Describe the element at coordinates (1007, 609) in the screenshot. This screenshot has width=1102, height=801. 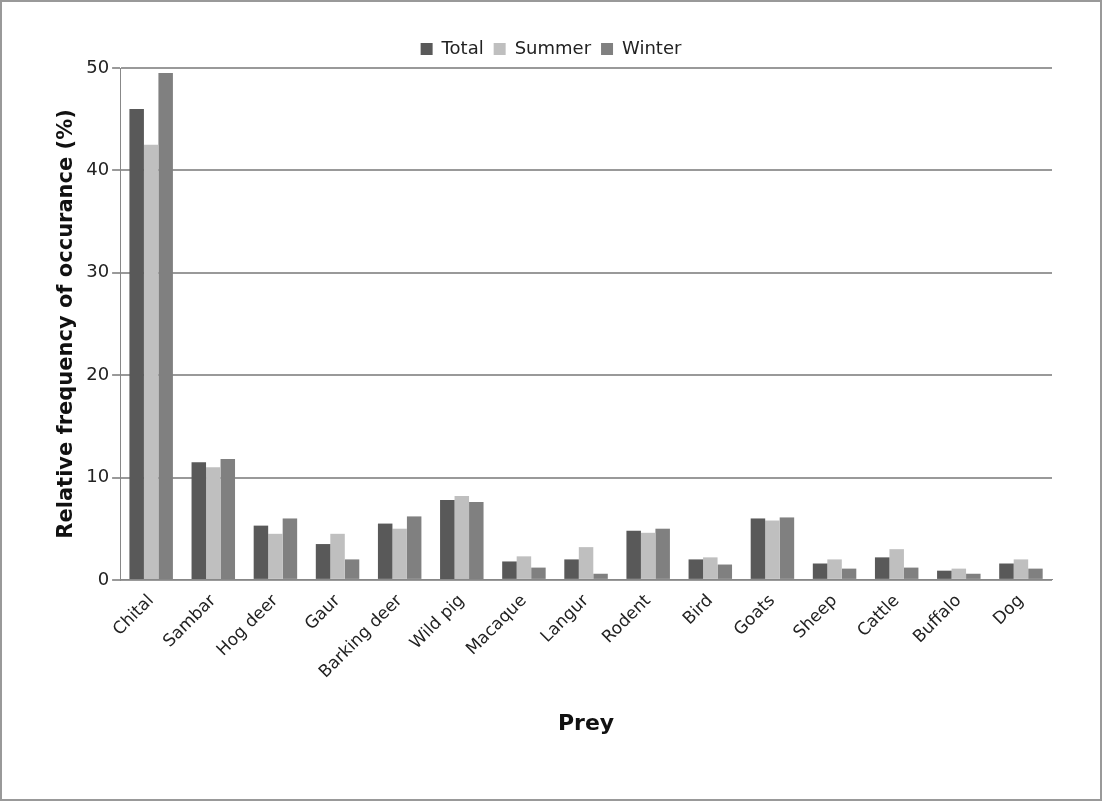
I see `x-tick-label: Dog` at that location.